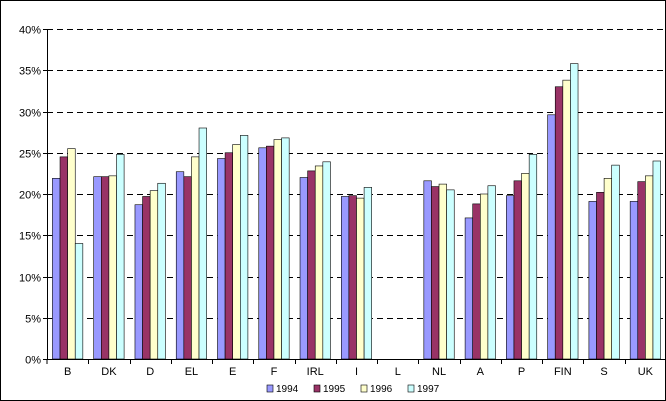 This screenshot has width=666, height=401. I want to click on x-tick-label: P, so click(521, 372).